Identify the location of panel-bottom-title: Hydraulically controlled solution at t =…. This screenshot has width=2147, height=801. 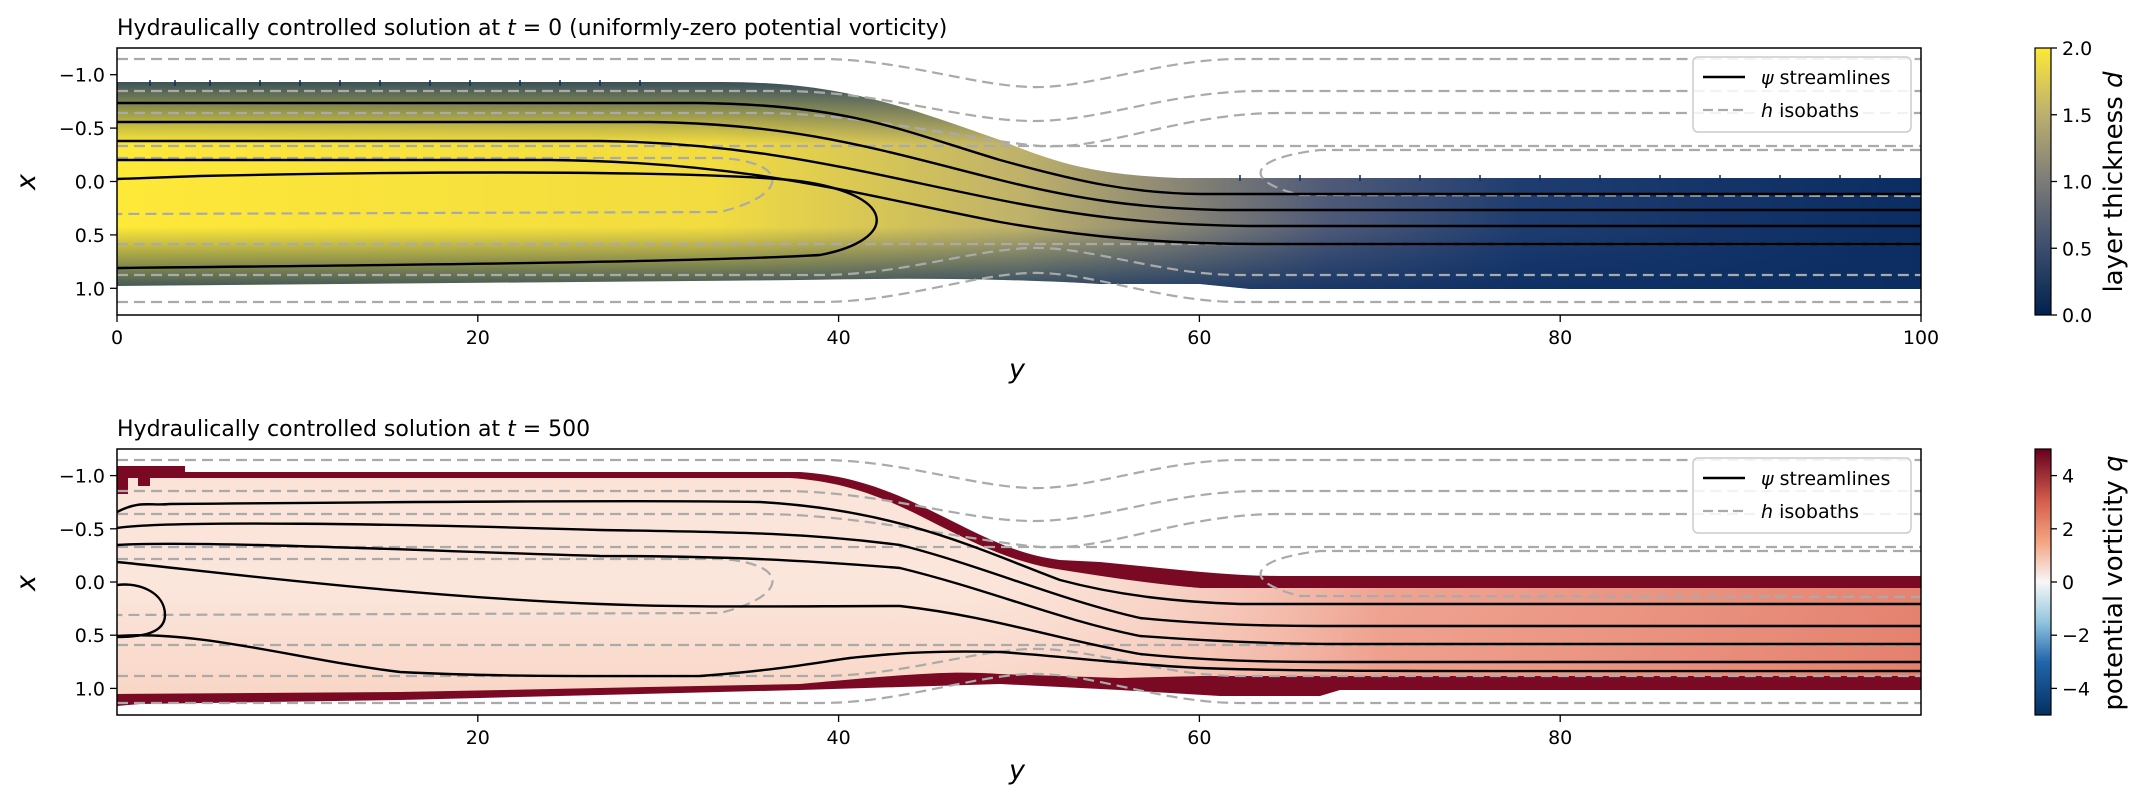
(353, 429).